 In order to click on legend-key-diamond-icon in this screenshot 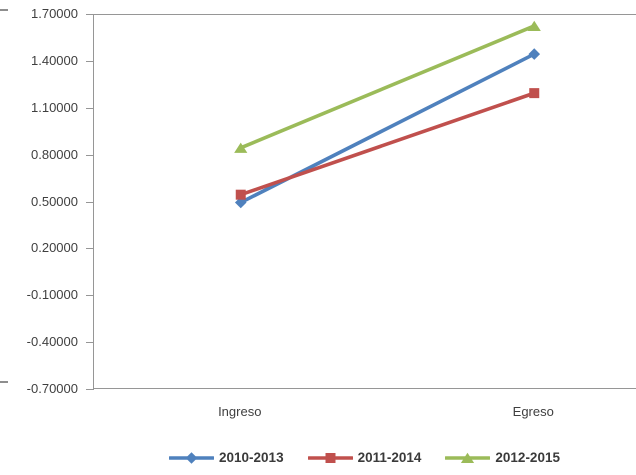, I will do `click(192, 458)`.